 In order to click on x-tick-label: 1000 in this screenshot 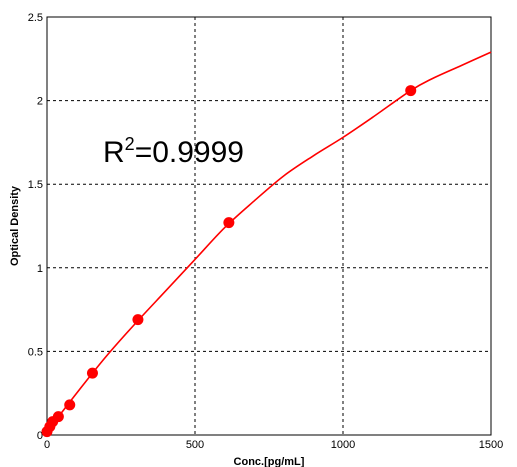, I will do `click(343, 445)`.